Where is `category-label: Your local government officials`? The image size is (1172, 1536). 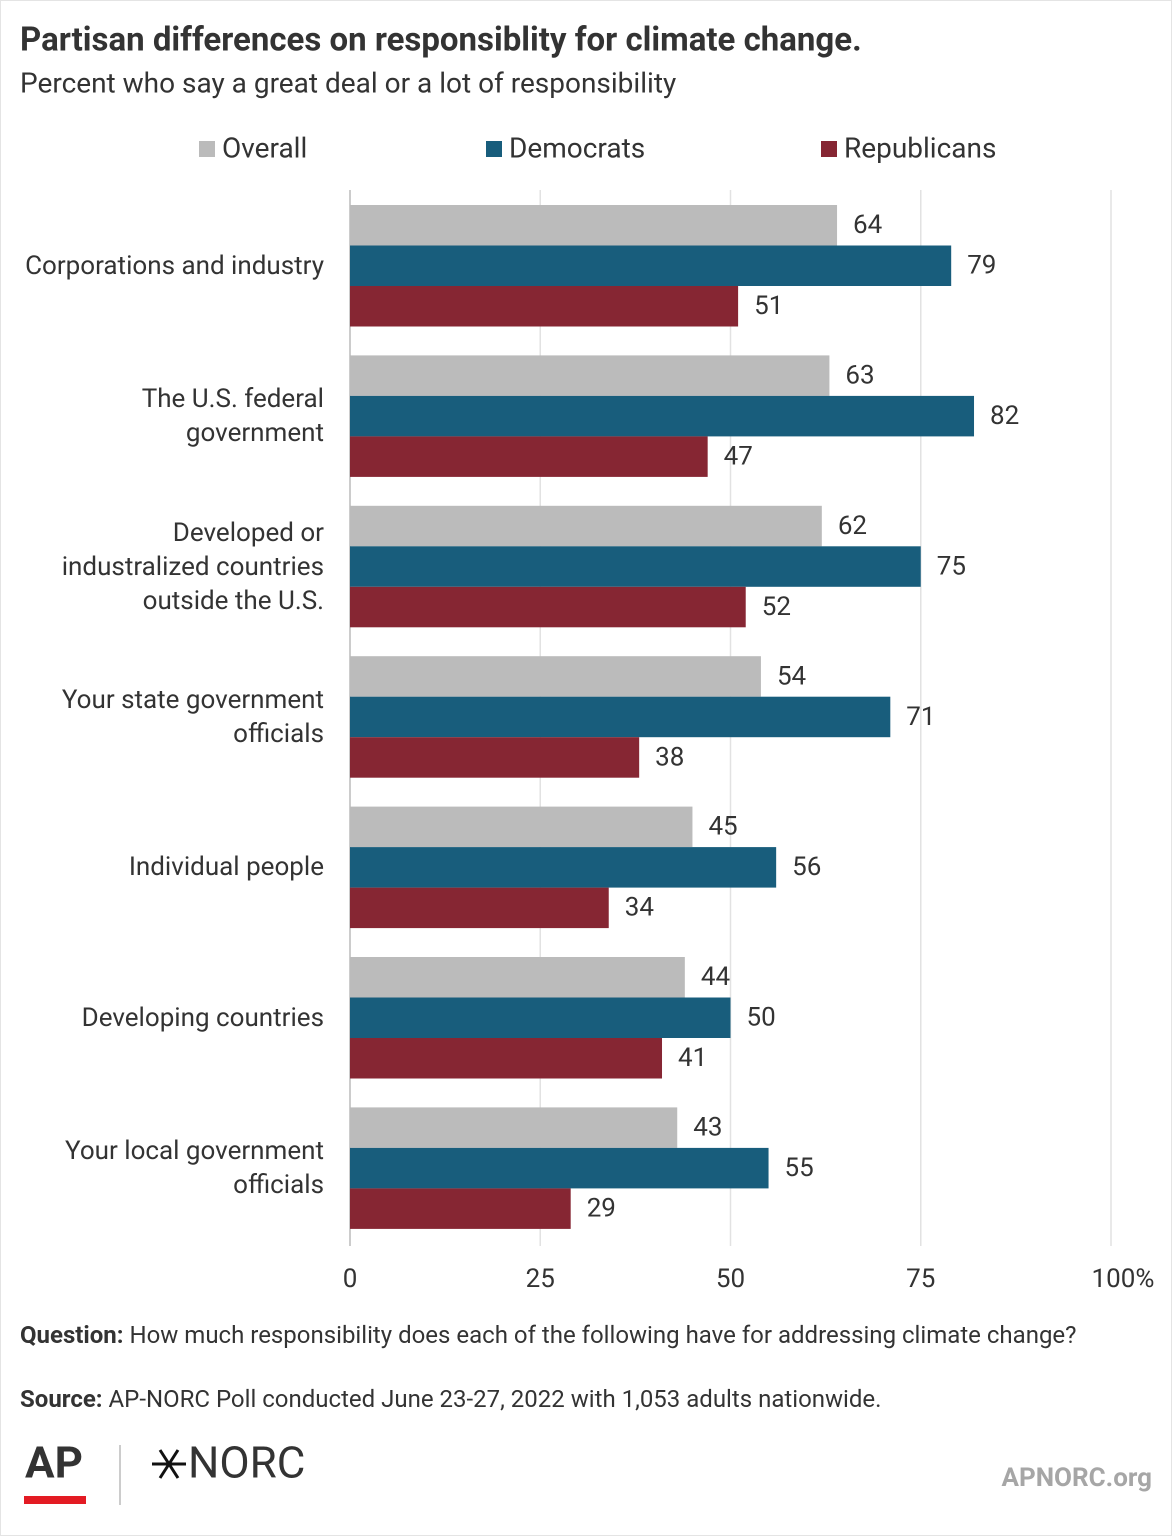 category-label: Your local government officials is located at coordinates (194, 1168).